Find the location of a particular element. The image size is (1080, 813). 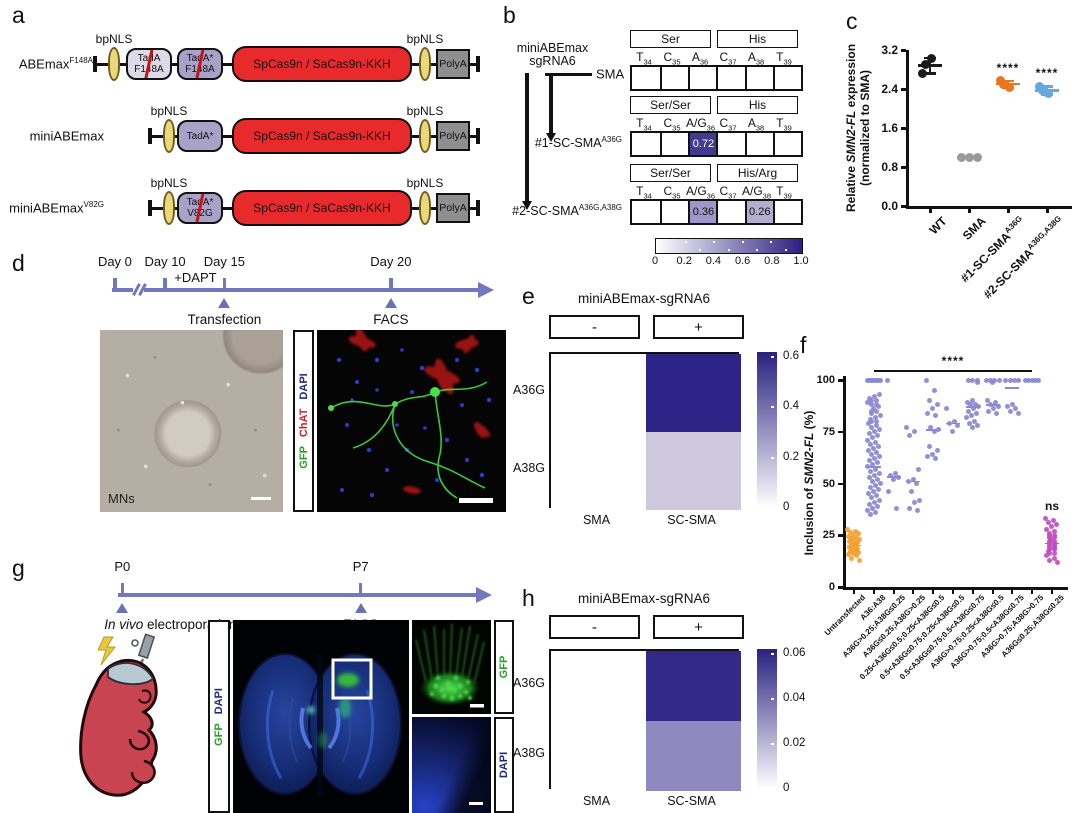

amino-acid-box: Ser/Ser is located at coordinates (670, 173).